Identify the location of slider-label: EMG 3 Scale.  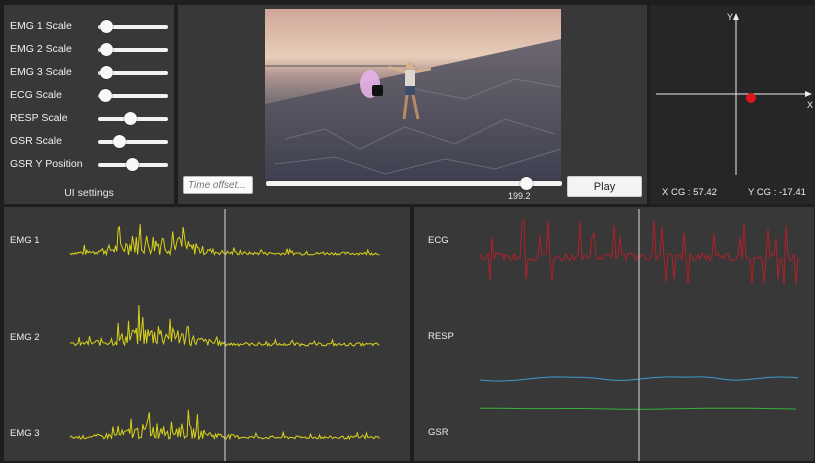
(41, 72).